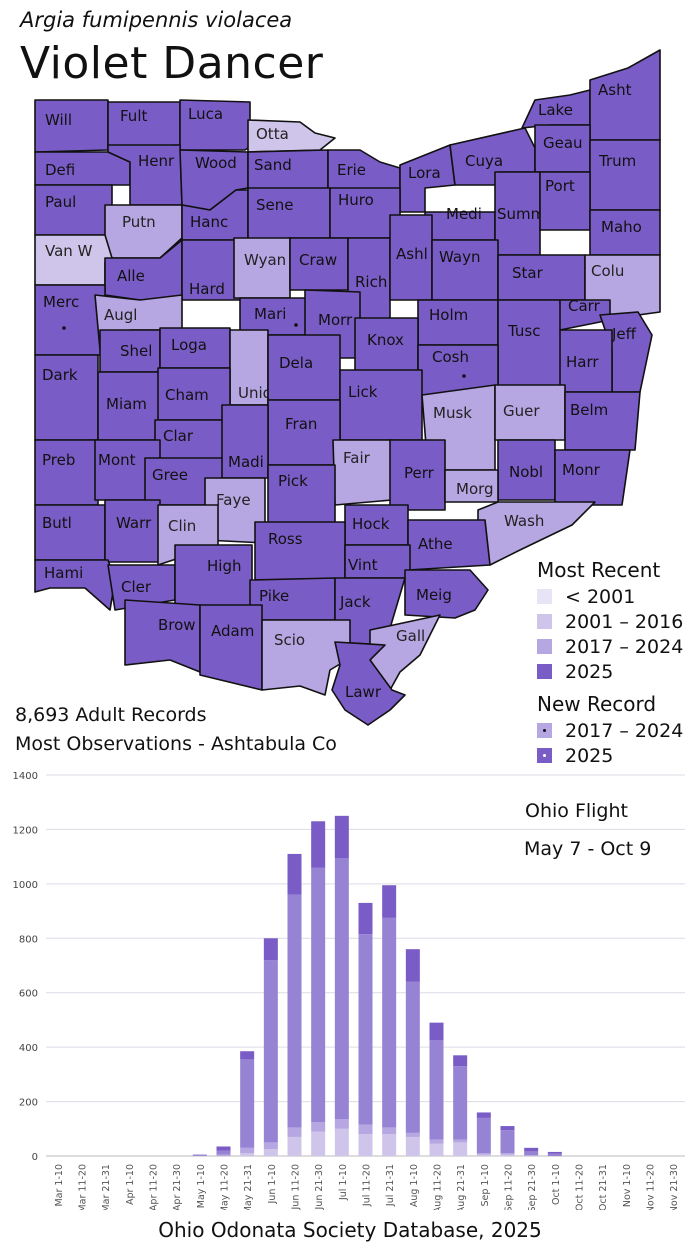 The width and height of the screenshot is (700, 1250). What do you see at coordinates (452, 413) in the screenshot?
I see `county-label: Musk` at bounding box center [452, 413].